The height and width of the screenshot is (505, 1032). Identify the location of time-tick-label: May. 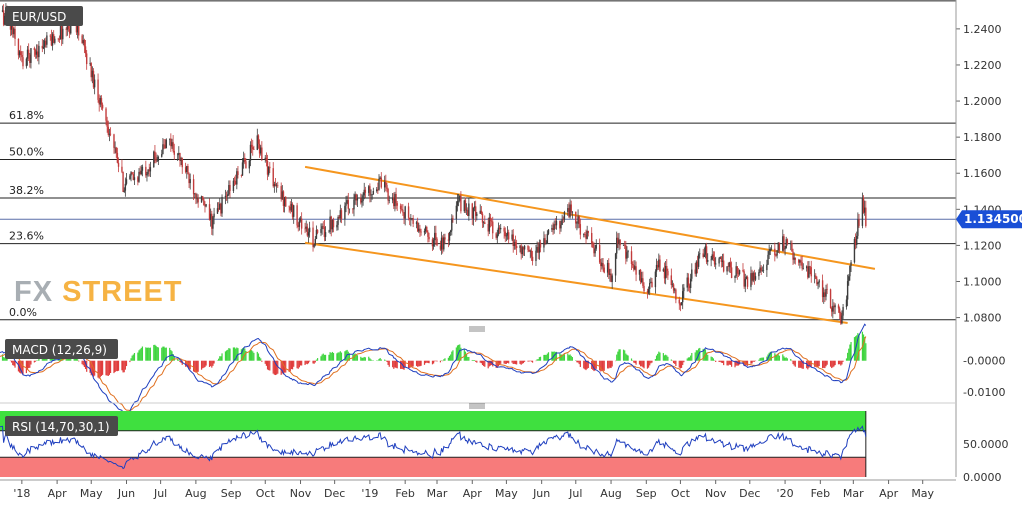
(506, 493).